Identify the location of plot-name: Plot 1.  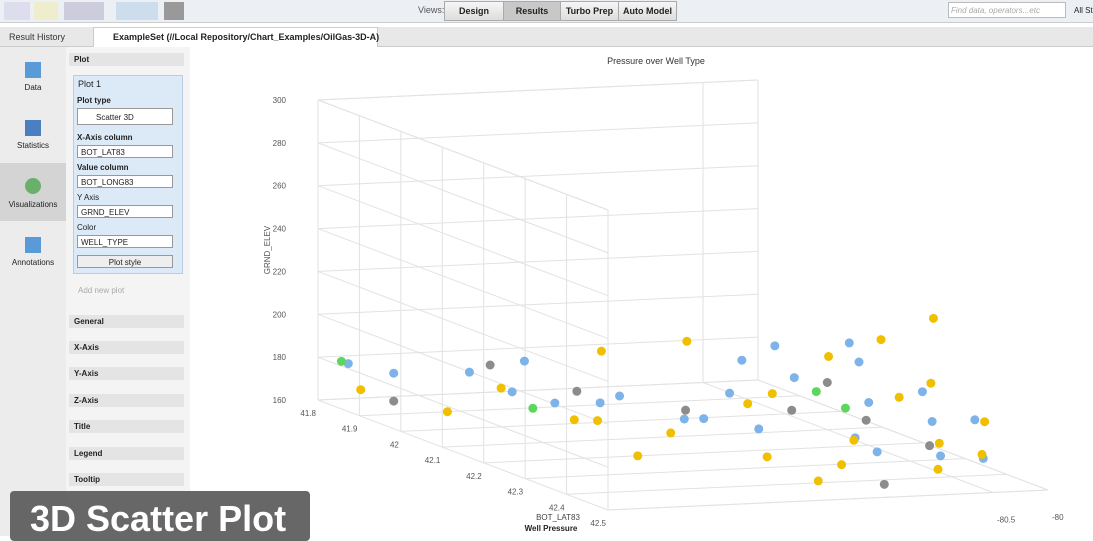
(90, 84).